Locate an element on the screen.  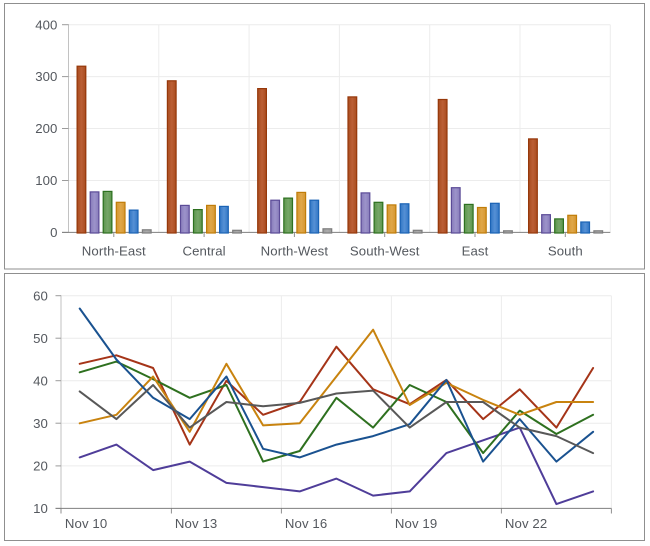
svg-text: Nov 10 is located at coordinates (86, 523).